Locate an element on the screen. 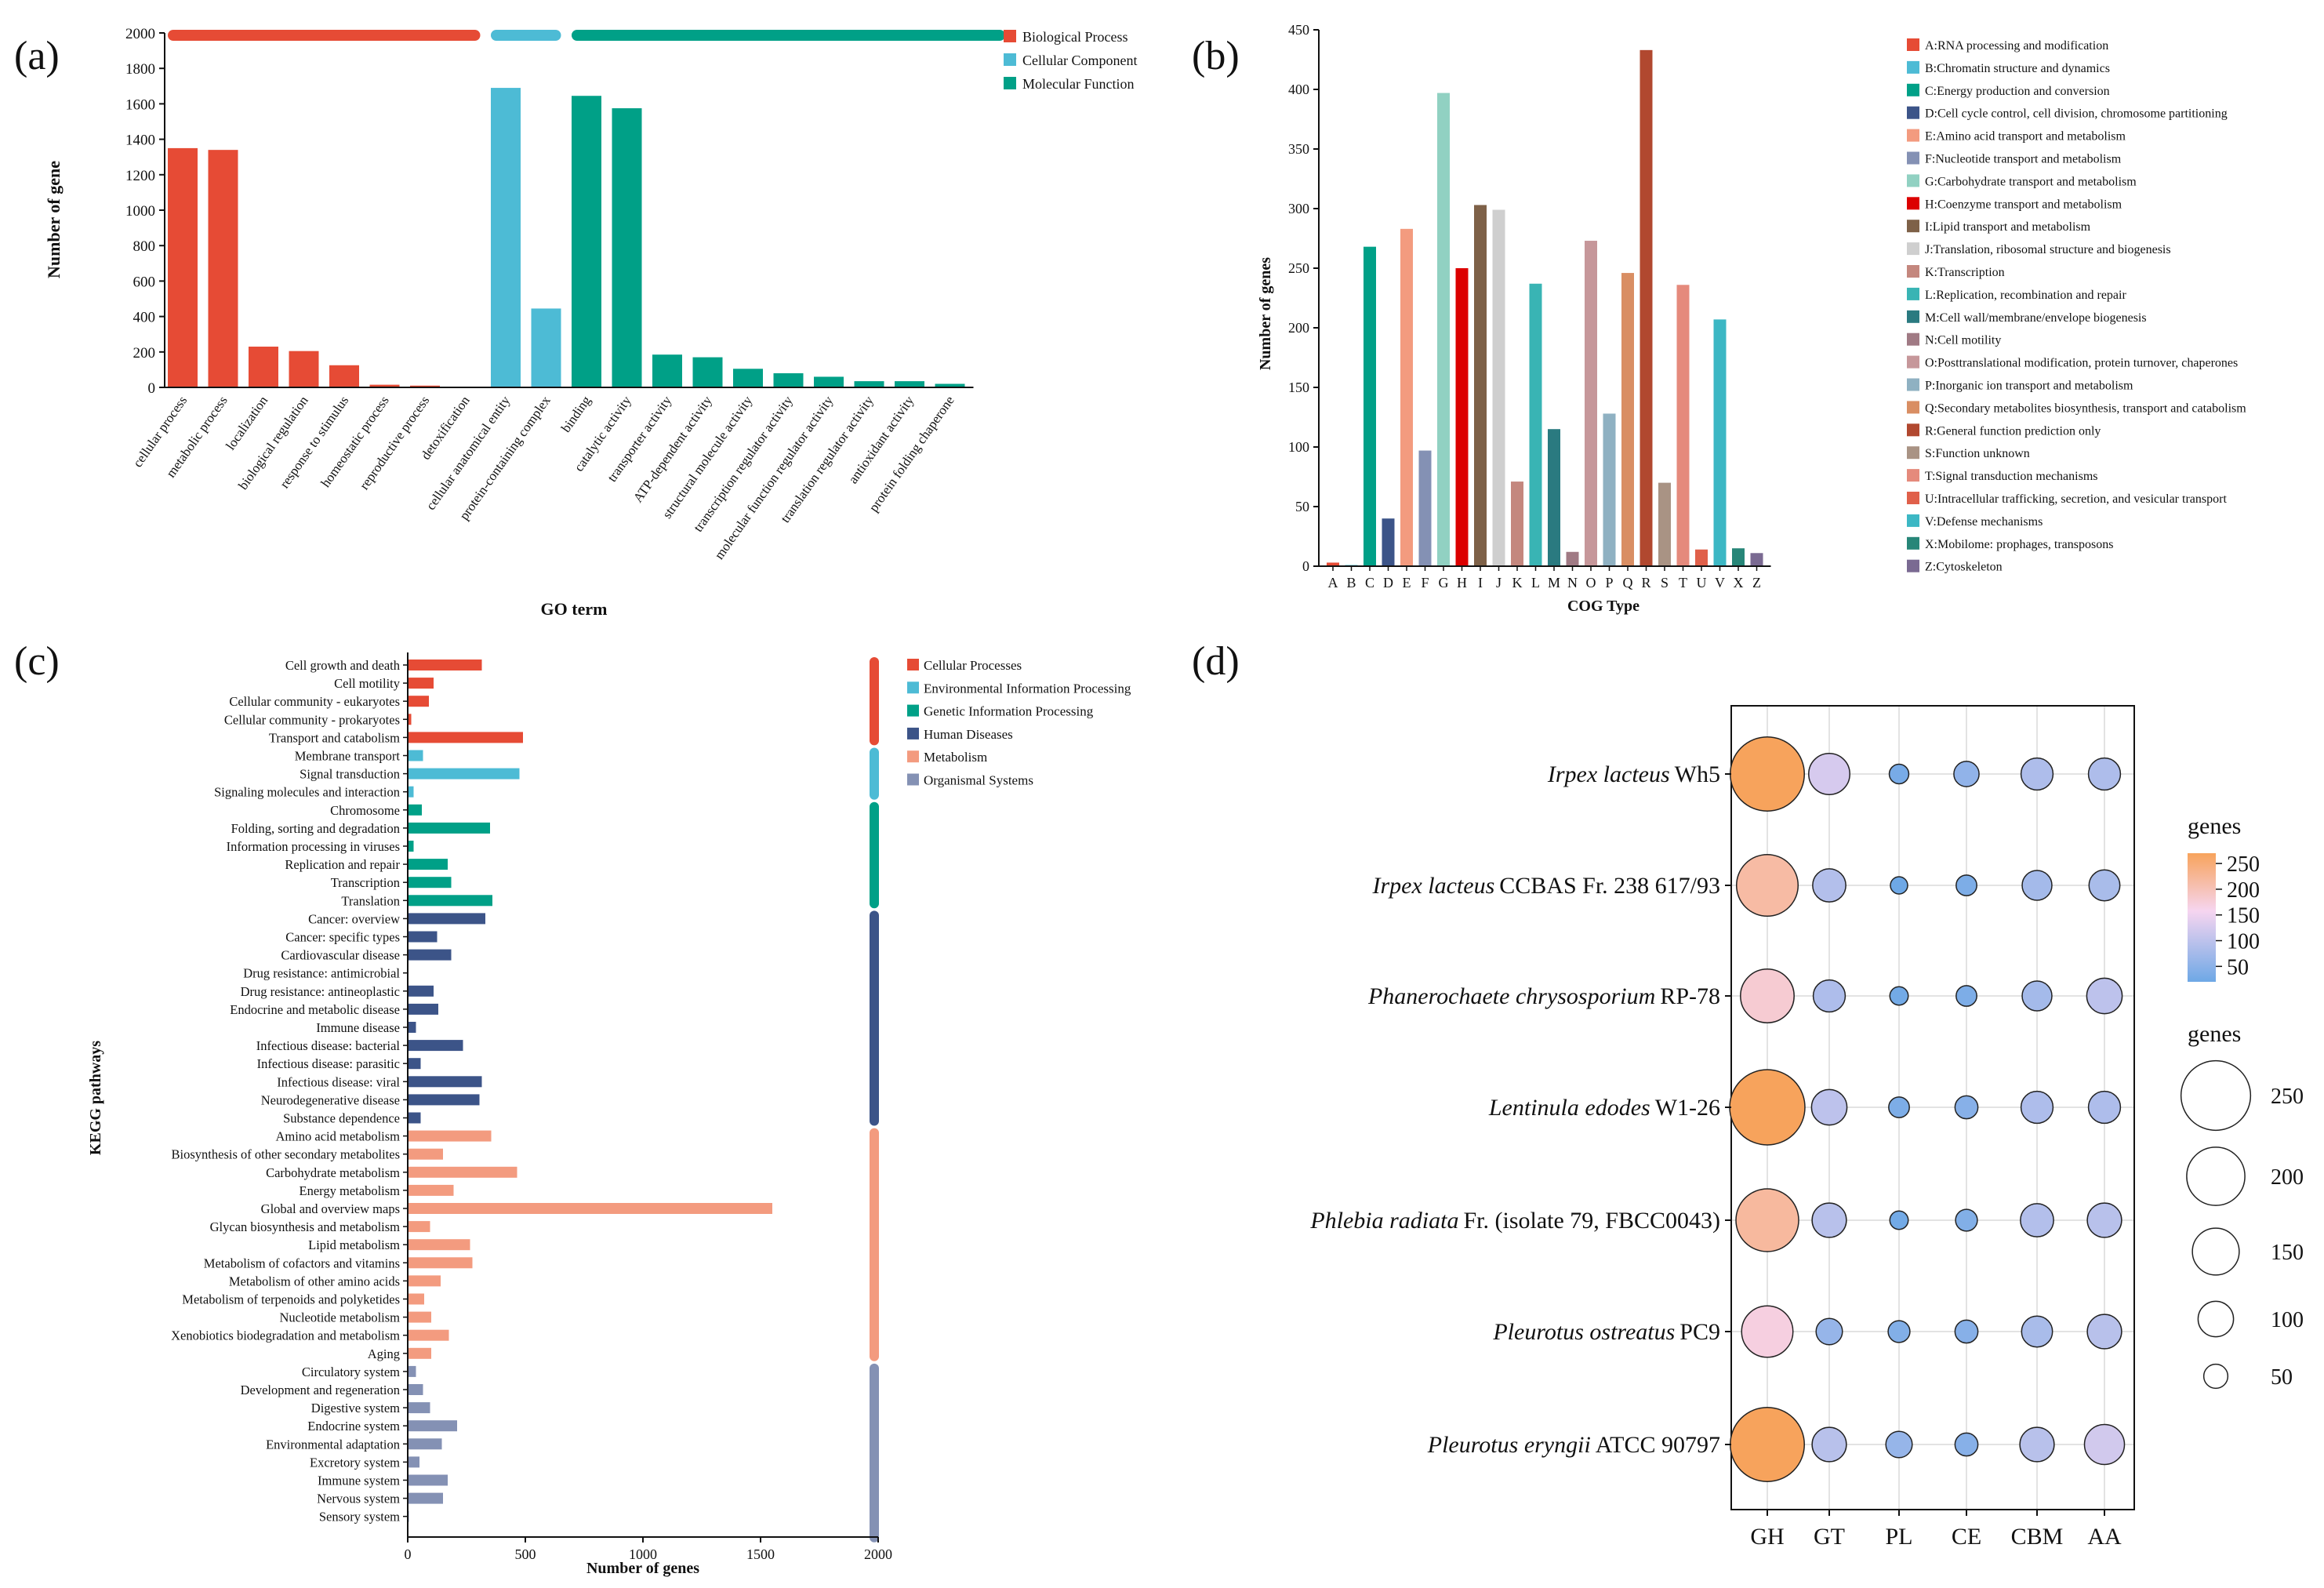 The width and height of the screenshot is (2324, 1588). xtick-label-d: D is located at coordinates (1388, 583).